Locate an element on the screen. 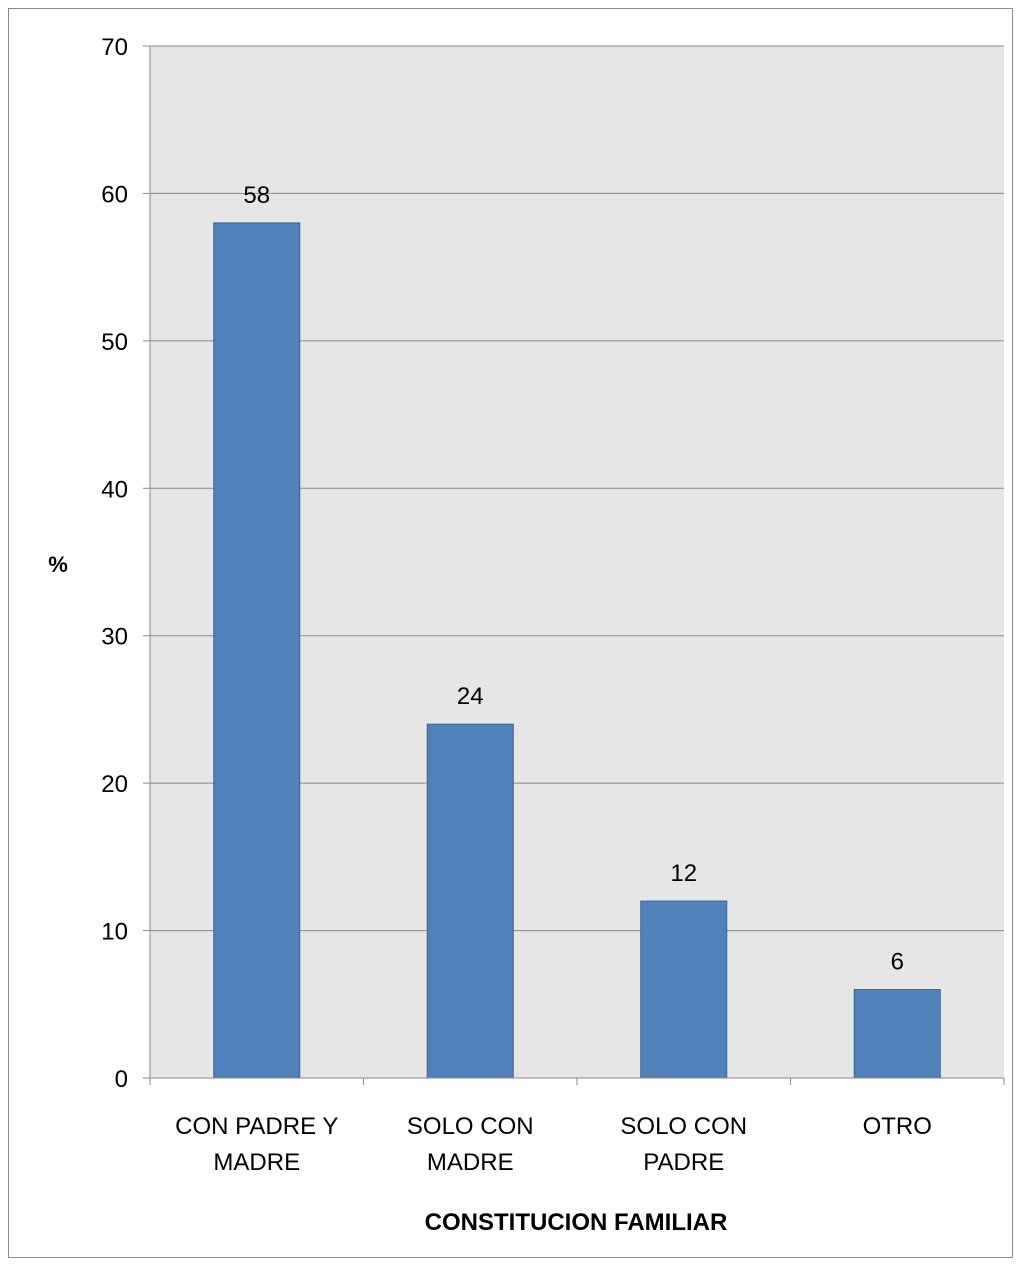 The height and width of the screenshot is (1264, 1021). y-tick-label: 10 is located at coordinates (114, 932).